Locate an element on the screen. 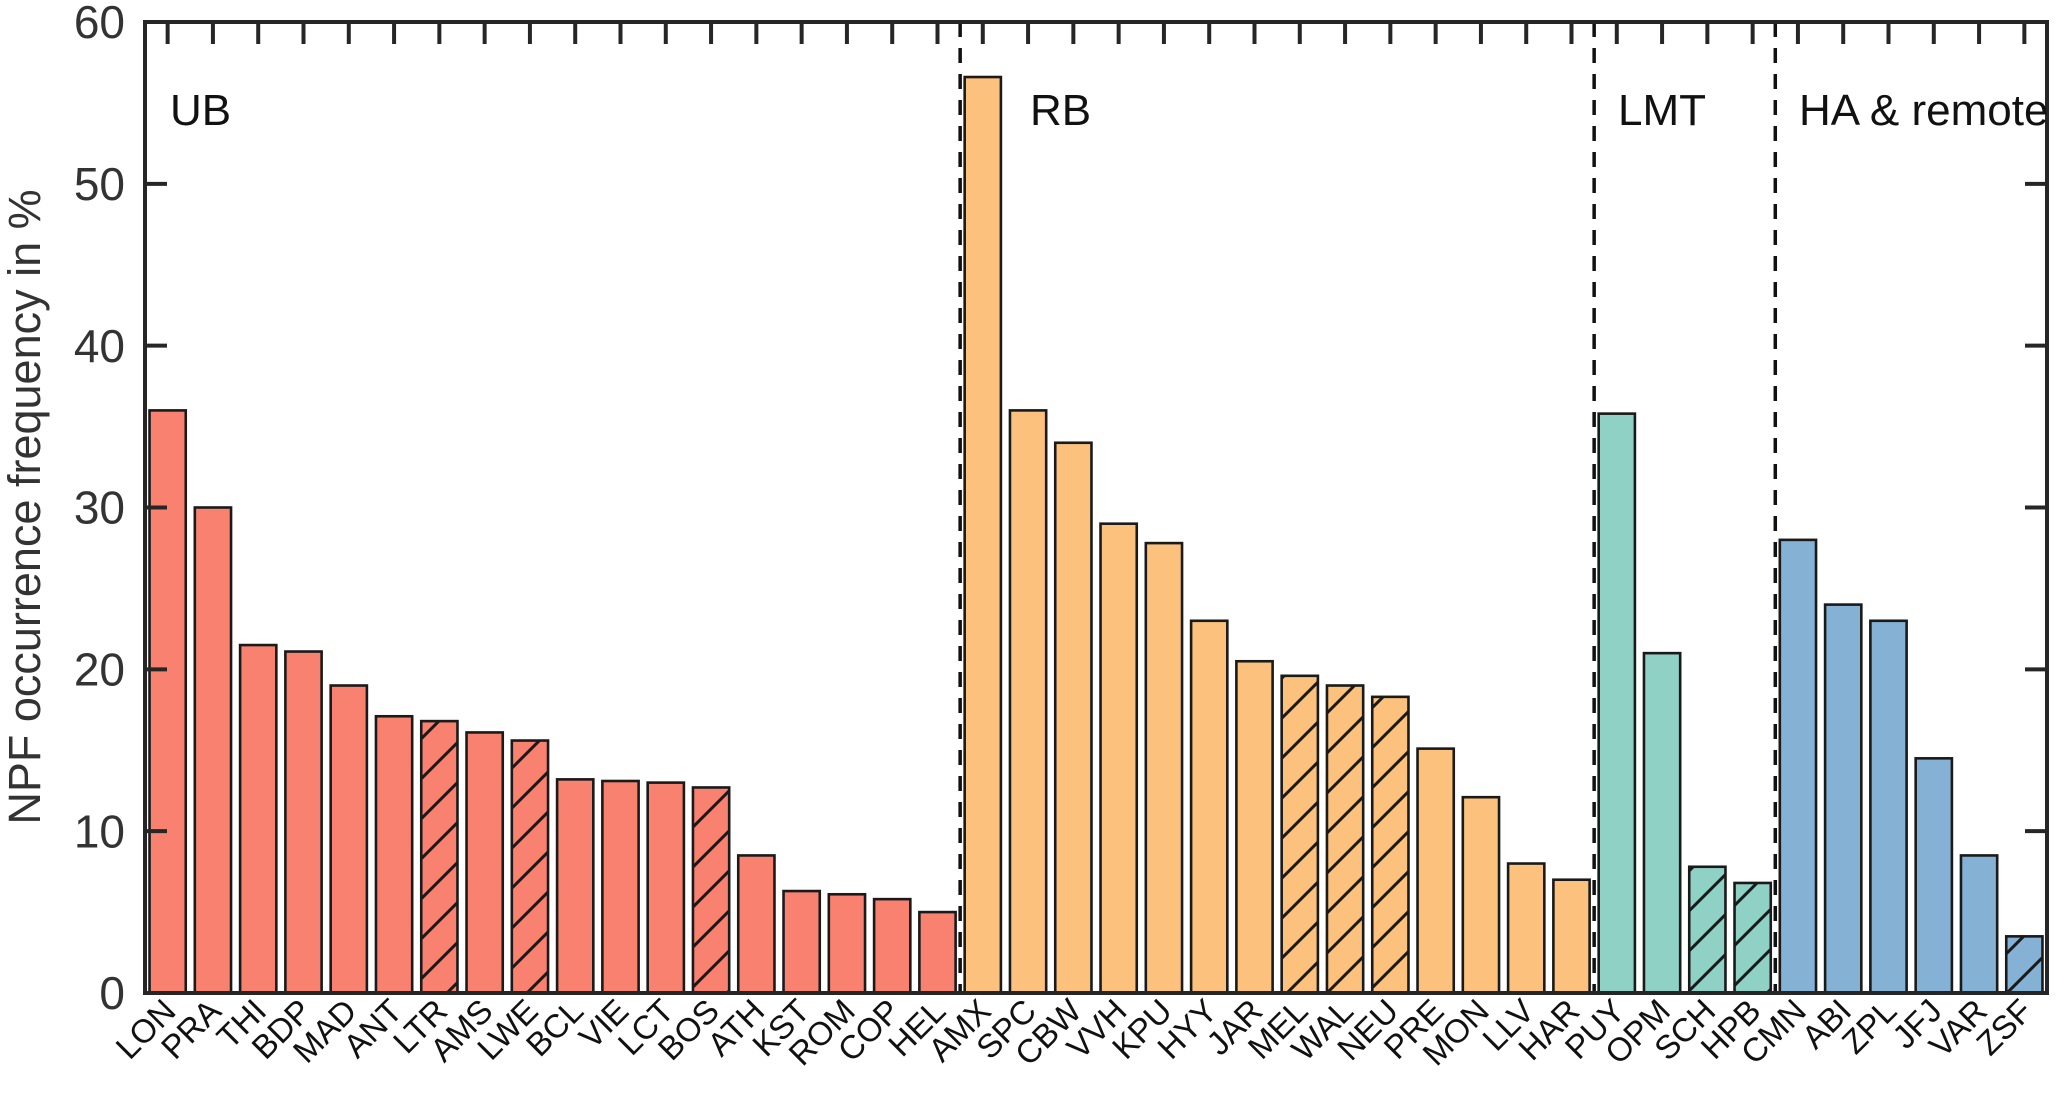 The width and height of the screenshot is (2067, 1107). bar-AMX is located at coordinates (983, 535).